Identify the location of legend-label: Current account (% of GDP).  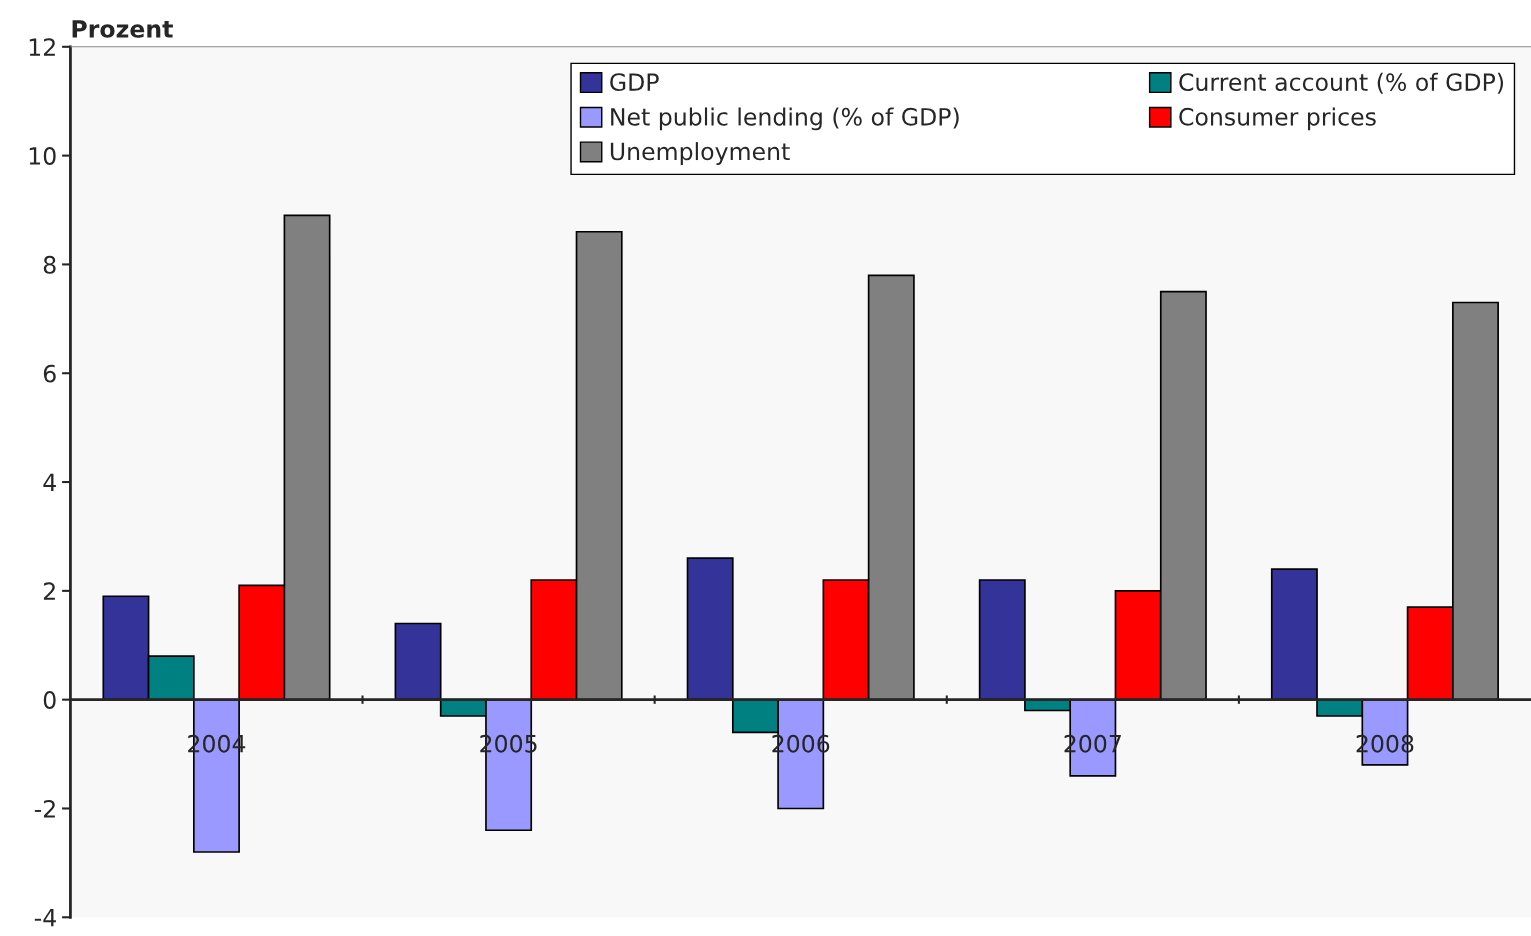
(1341, 83).